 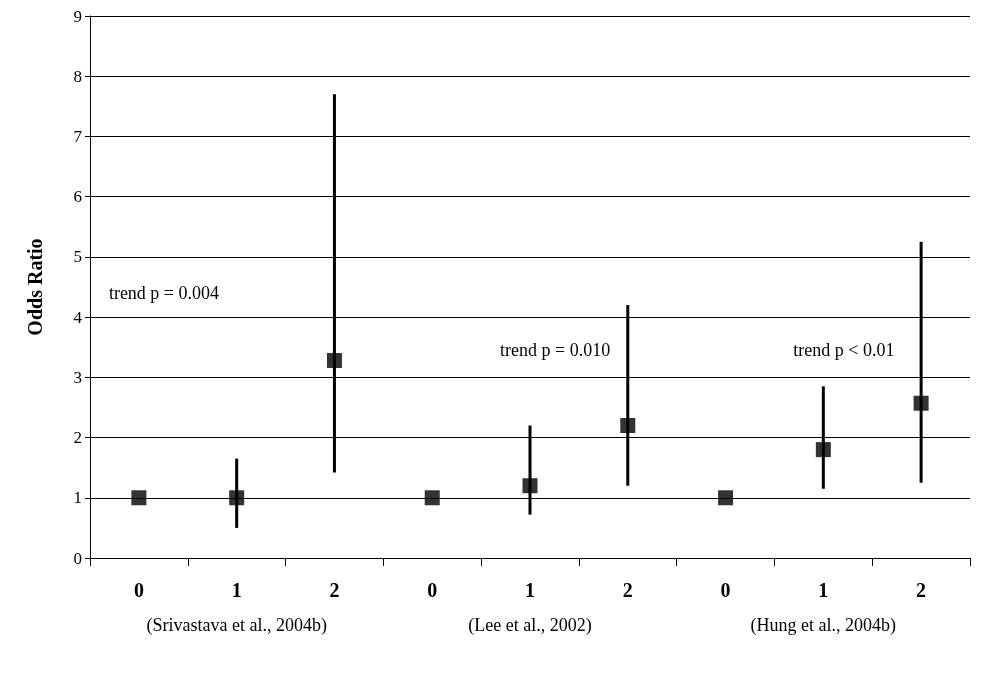 I want to click on y-tick-label: 0, so click(x=77, y=558).